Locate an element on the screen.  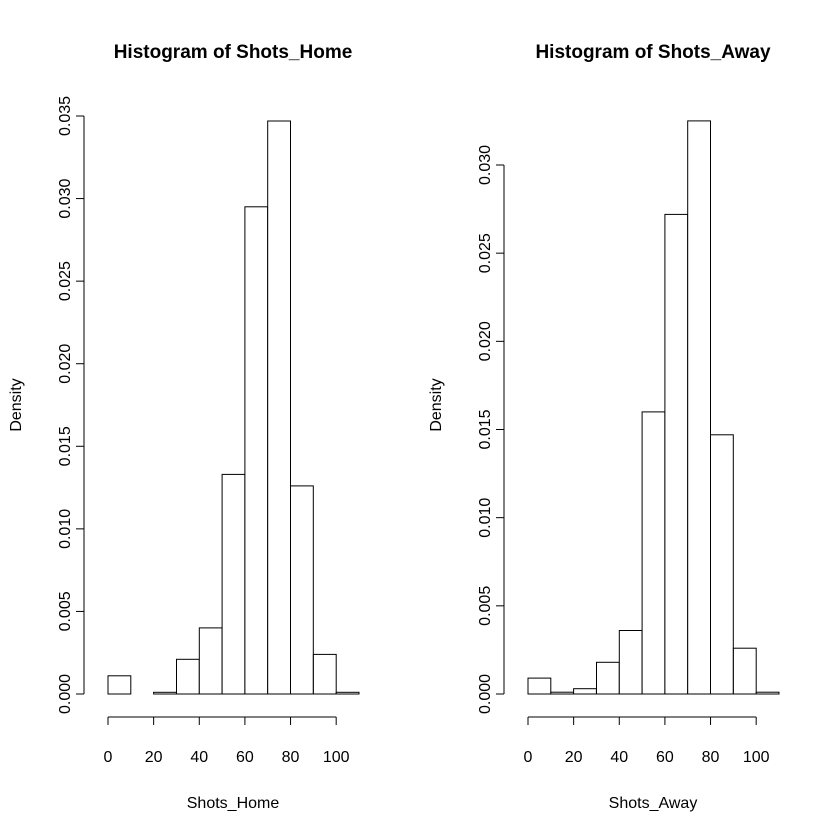
chart-title: Histogram of Shots_Away is located at coordinates (653, 52).